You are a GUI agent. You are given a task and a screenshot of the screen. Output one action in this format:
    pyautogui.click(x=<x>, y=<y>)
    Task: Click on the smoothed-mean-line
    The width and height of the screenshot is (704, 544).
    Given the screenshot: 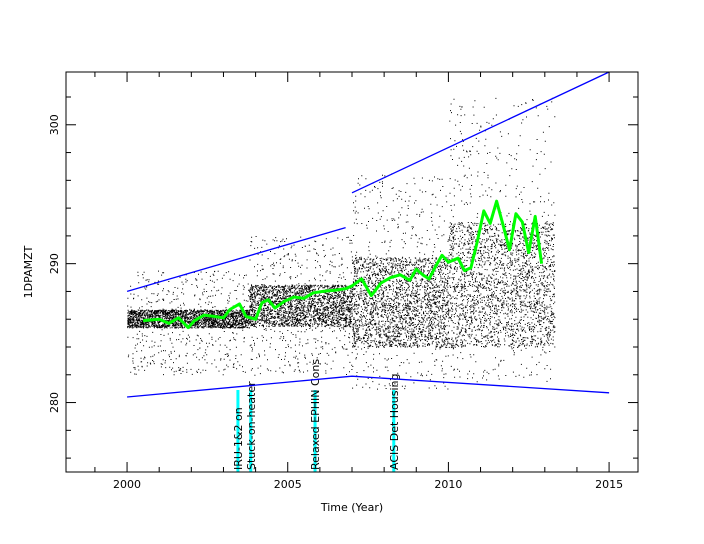 What is the action you would take?
    pyautogui.click(x=343, y=264)
    